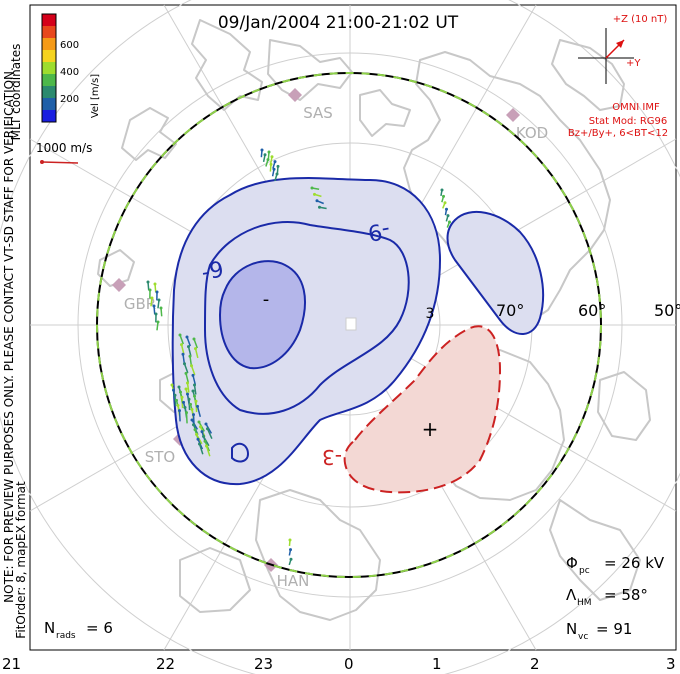  What do you see at coordinates (160, 457) in the screenshot?
I see `radar-label-sto: STO` at bounding box center [160, 457].